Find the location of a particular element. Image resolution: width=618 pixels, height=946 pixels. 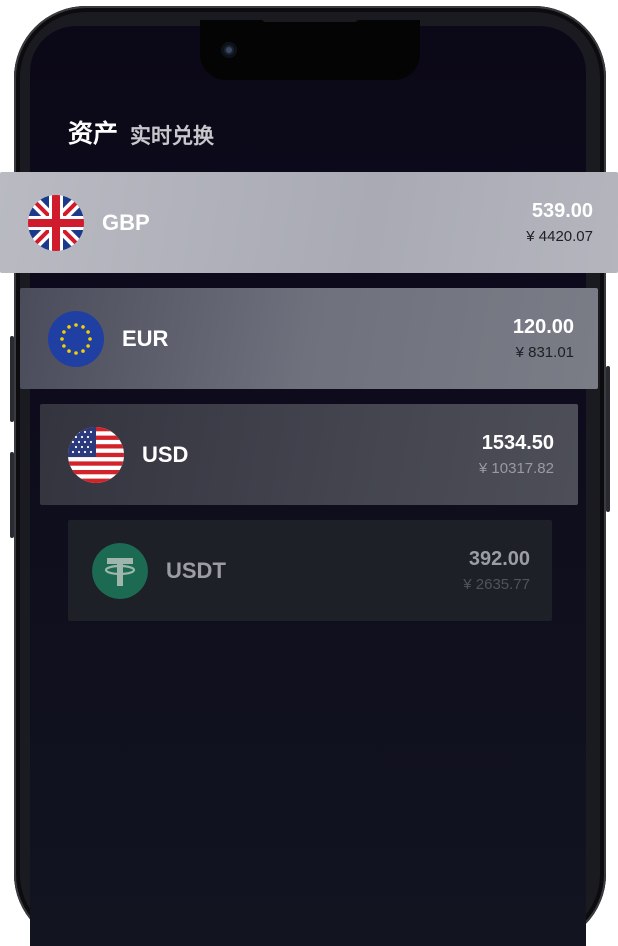

speaker is located at coordinates (310, 18).